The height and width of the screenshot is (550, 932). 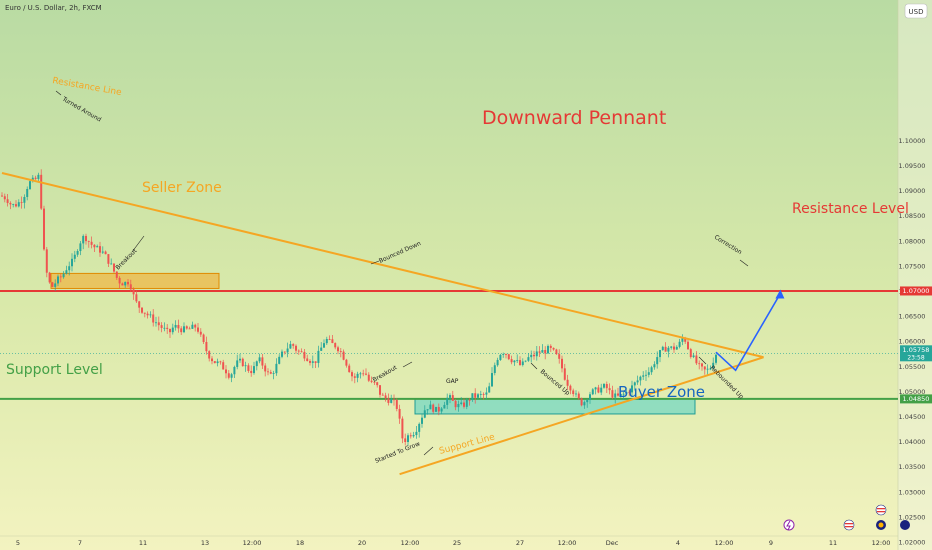 I want to click on price-tick-label: 1.10000, so click(x=912, y=141).